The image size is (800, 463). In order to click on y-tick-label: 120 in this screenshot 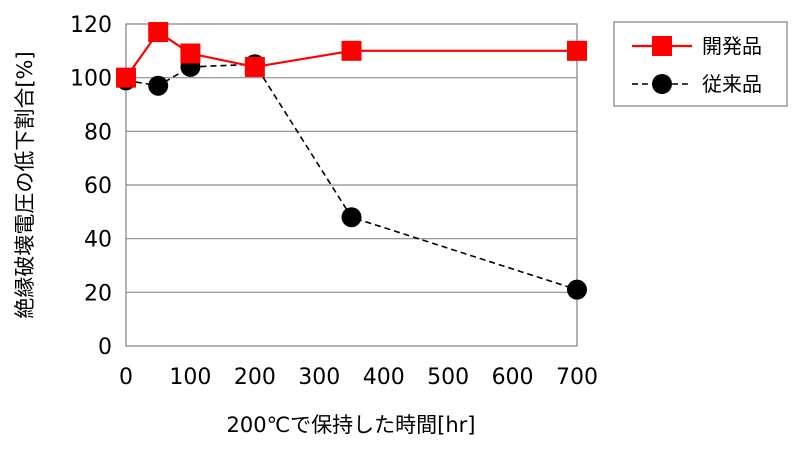, I will do `click(91, 25)`.